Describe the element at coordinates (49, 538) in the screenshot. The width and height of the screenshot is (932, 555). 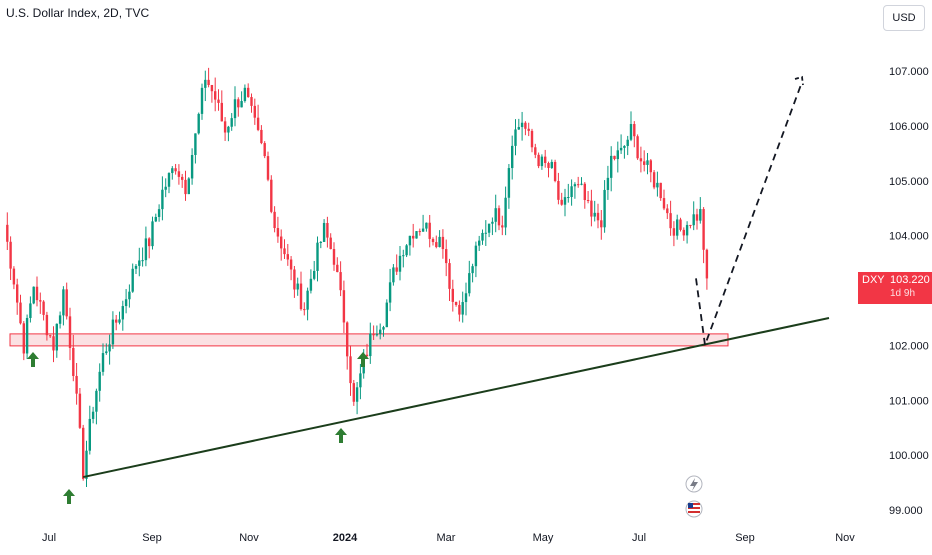
I see `x-tick-label: Jul` at that location.